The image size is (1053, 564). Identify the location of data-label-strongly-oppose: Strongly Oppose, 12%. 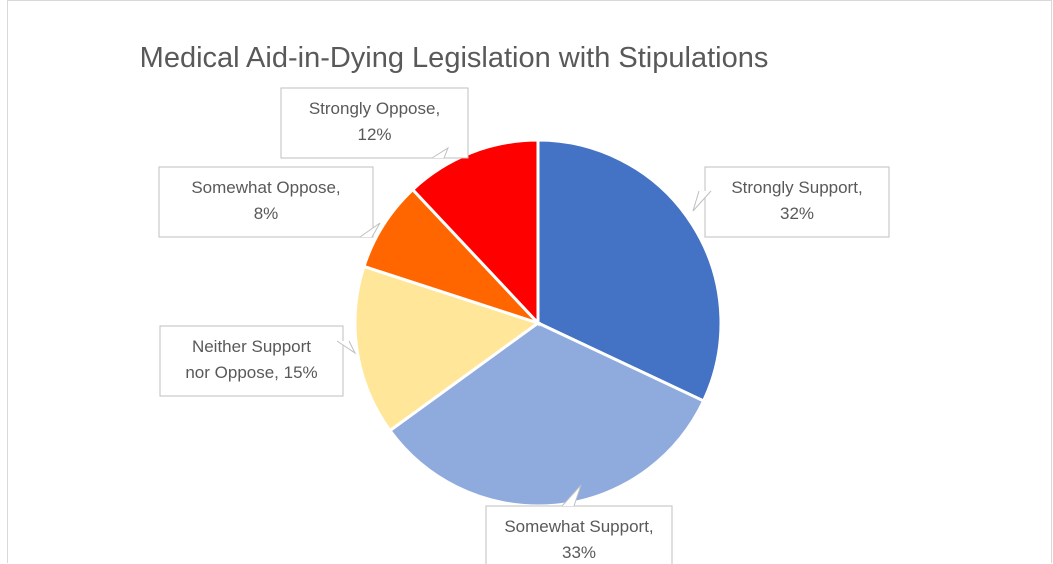
(374, 123).